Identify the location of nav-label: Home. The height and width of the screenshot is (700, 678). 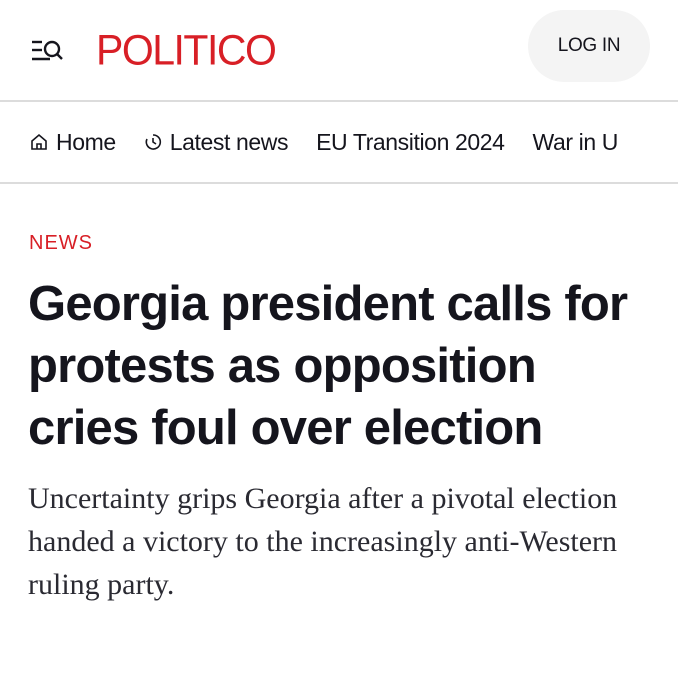
(86, 141).